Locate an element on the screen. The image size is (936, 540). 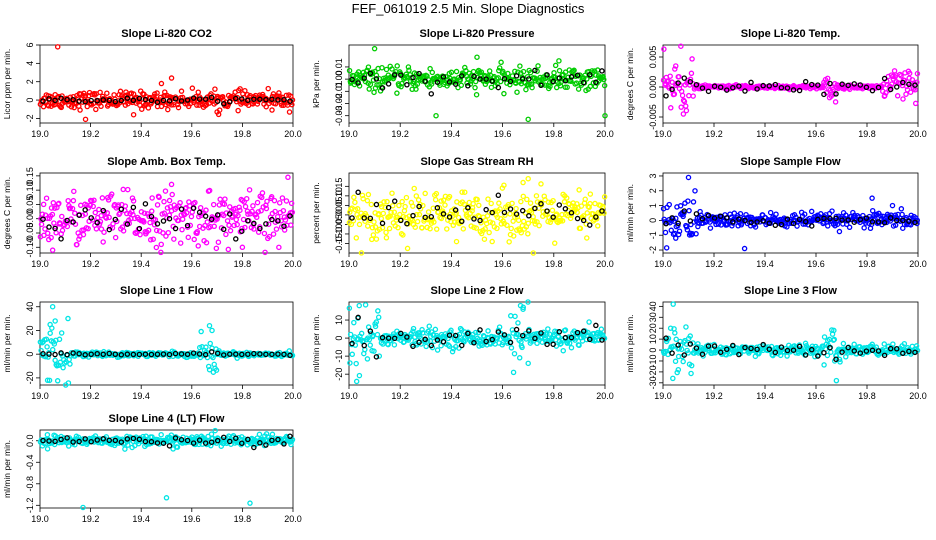
y-tick-label: -30 is located at coordinates (653, 382).